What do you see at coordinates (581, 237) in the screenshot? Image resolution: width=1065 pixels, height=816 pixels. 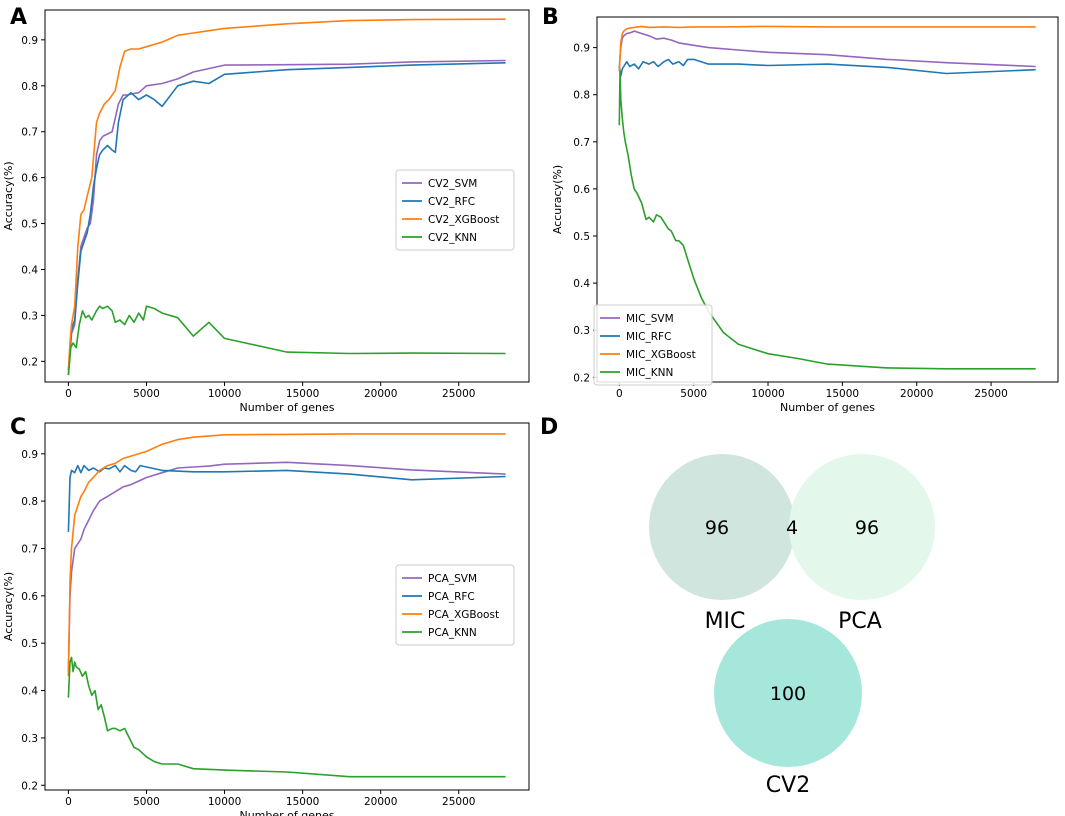 I see `panel-b-y-tick-label: 0.5` at bounding box center [581, 237].